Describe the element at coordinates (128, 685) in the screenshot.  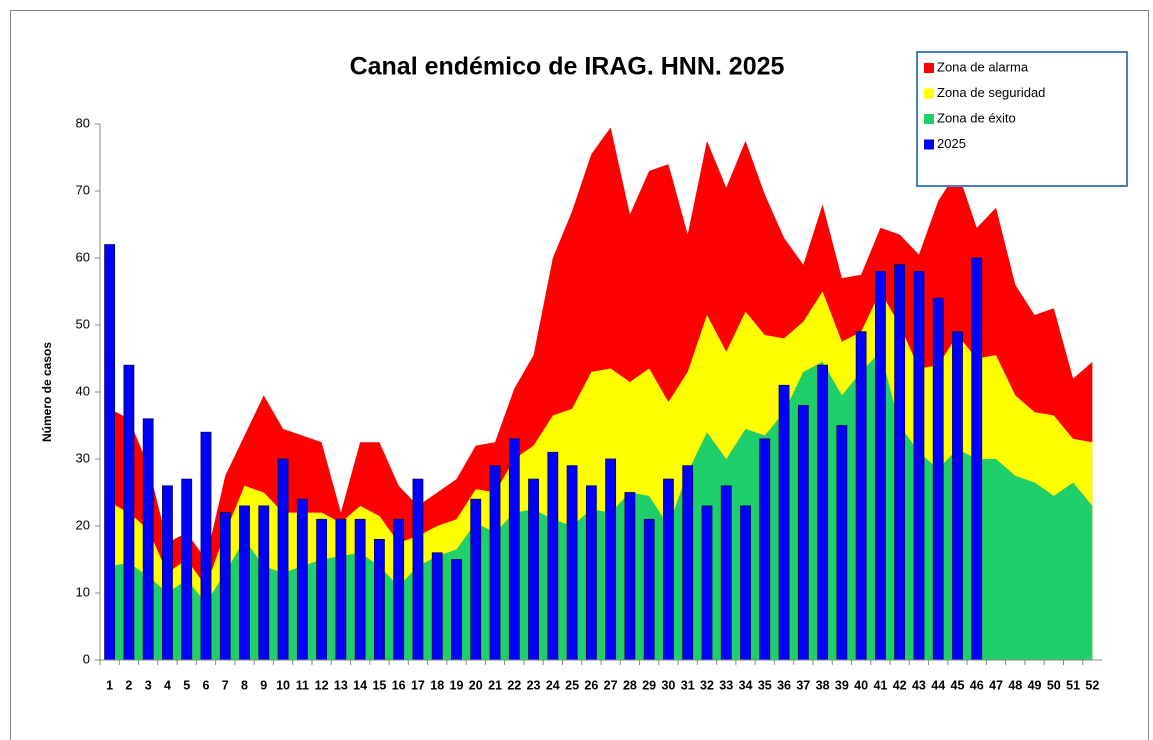
I see `x-tick-label: 2` at that location.